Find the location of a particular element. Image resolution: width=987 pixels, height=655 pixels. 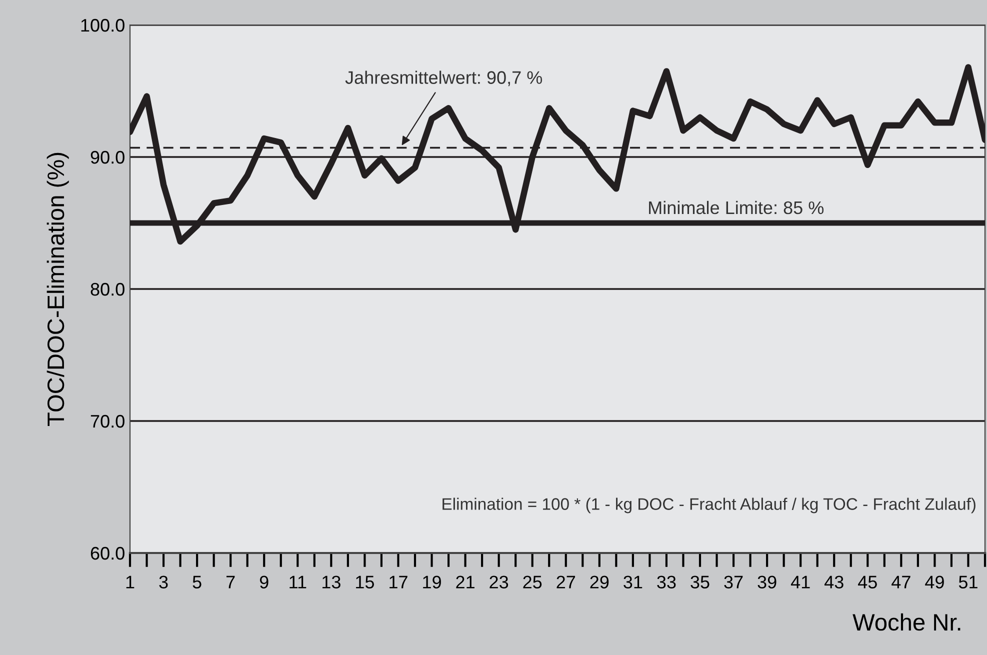

x-tick-label: 35 is located at coordinates (700, 582).